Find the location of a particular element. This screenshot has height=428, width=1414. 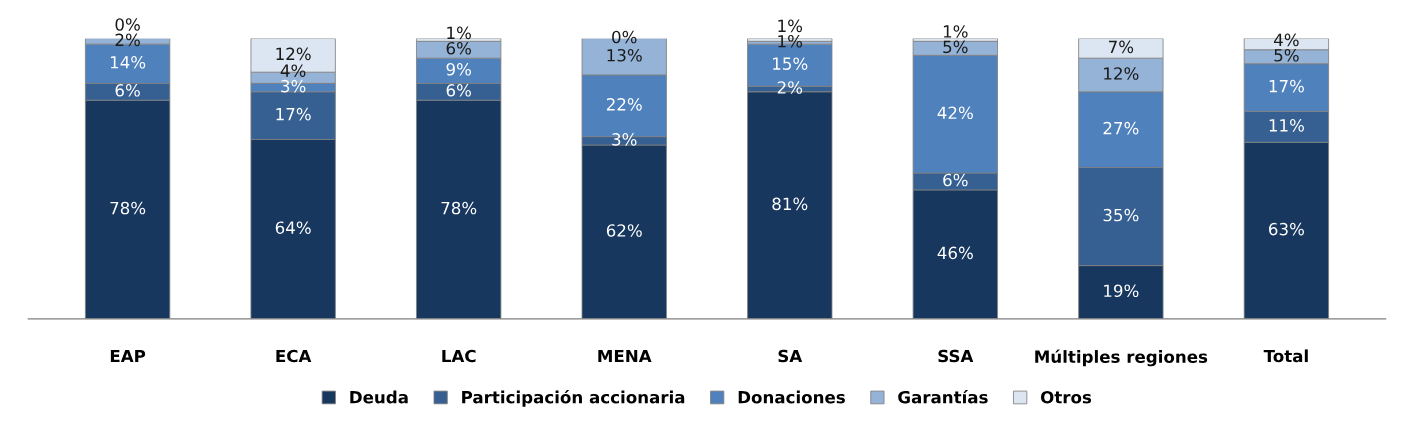

legend-label: Donaciones is located at coordinates (791, 397).